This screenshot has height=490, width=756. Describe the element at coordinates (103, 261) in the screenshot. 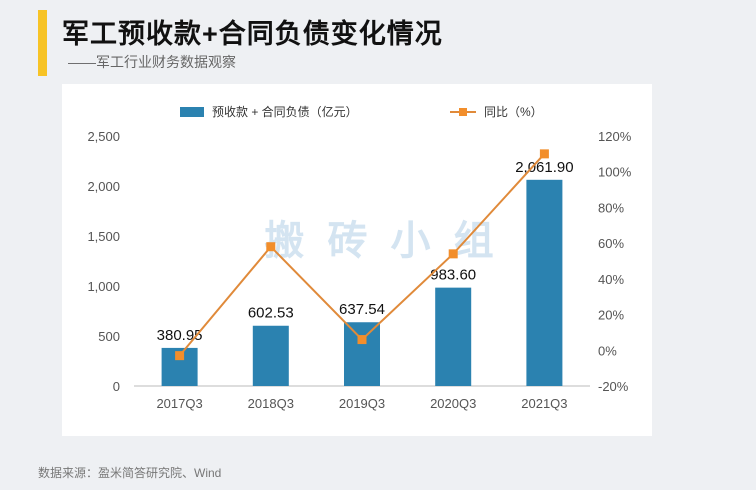

I see `left-axis-ticks: 0 500 1,000 1,500 2,000 2,500` at that location.